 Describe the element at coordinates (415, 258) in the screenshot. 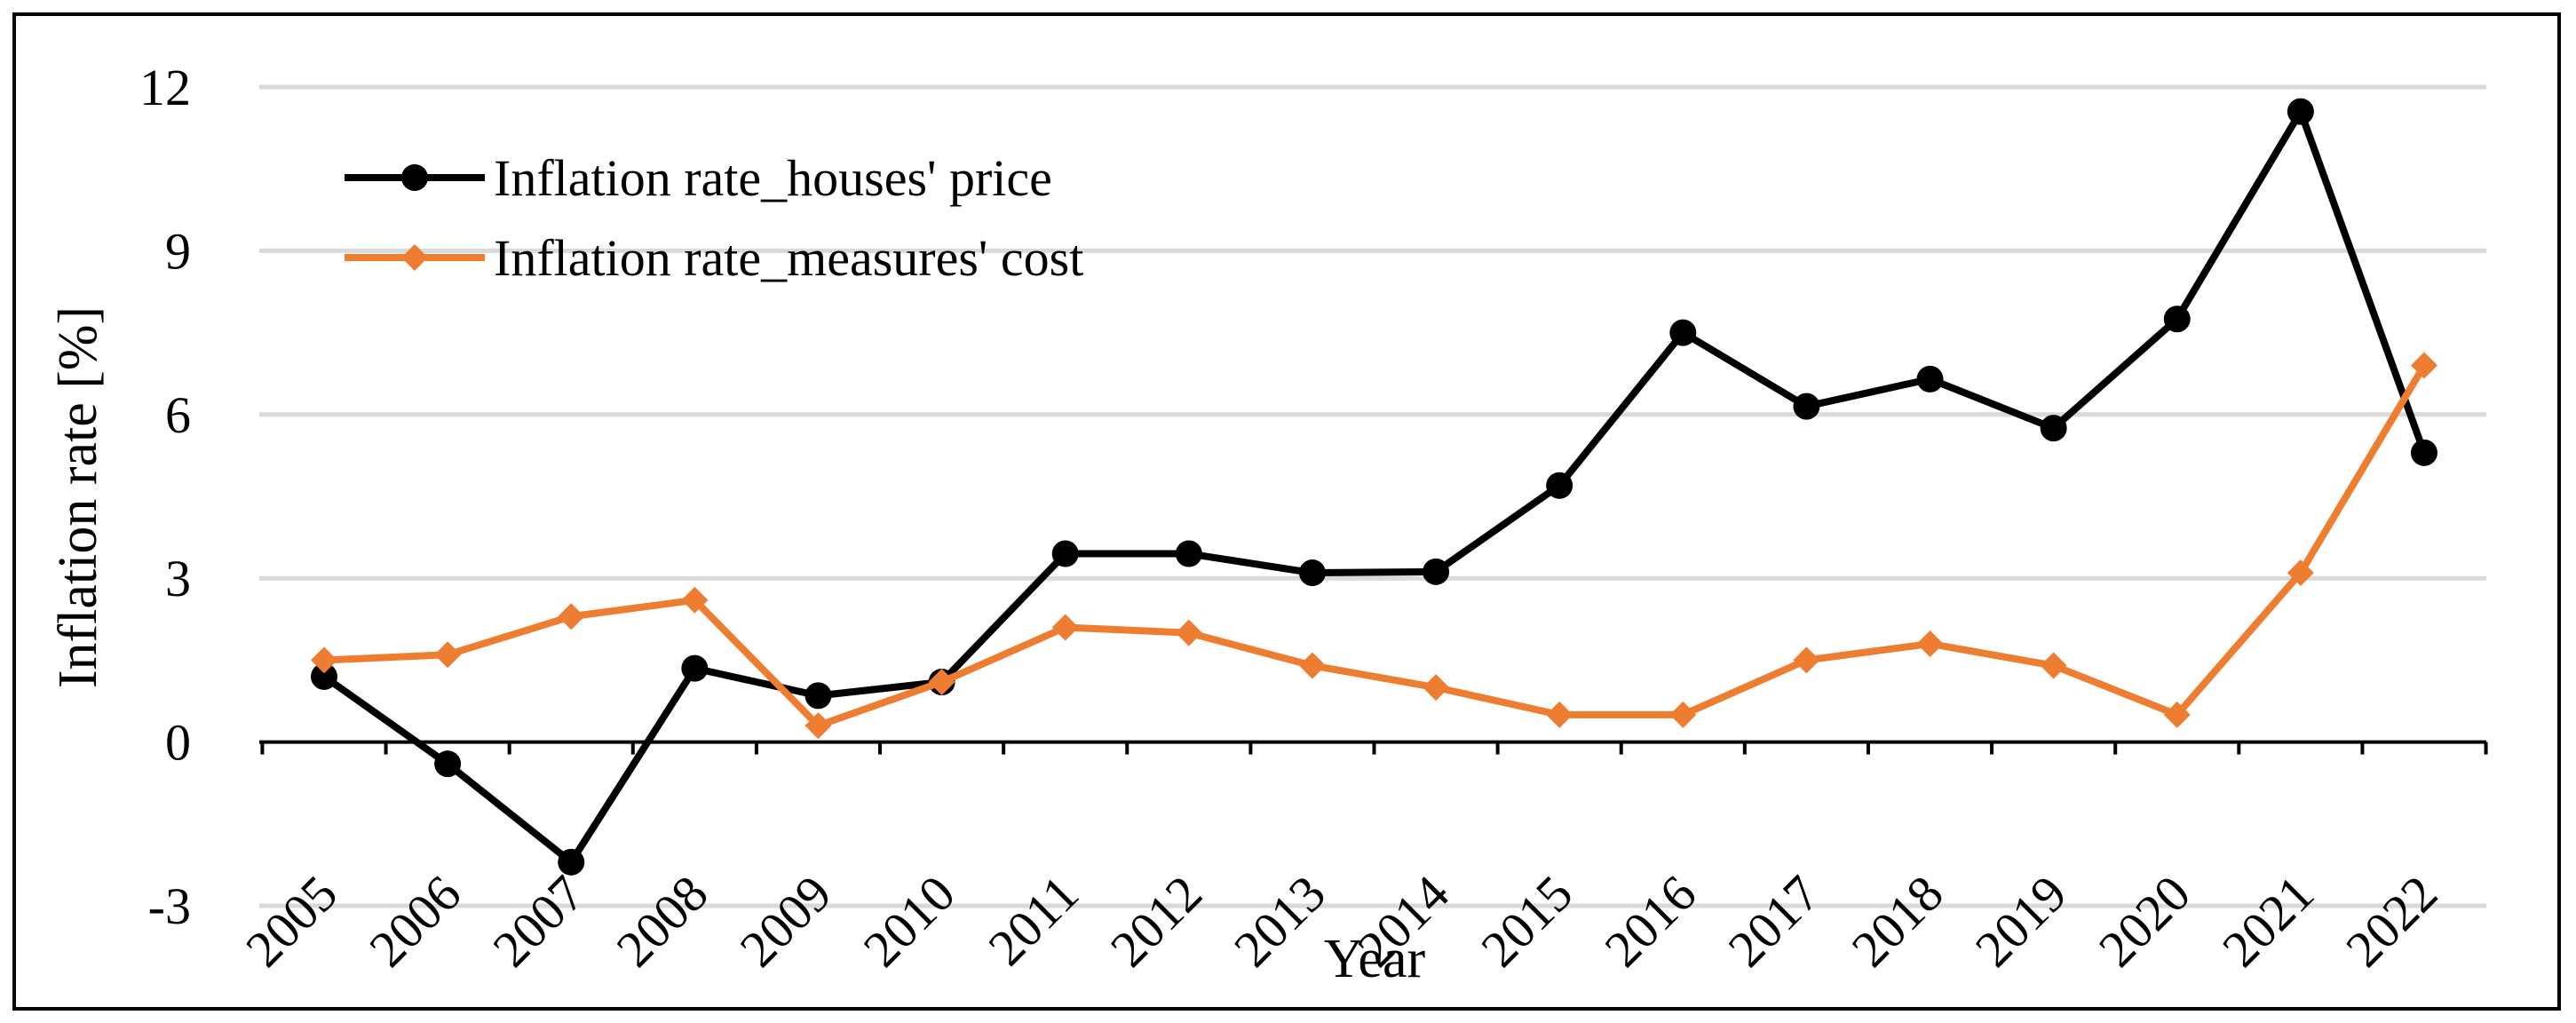

I see `legend-marker-measures-cost` at that location.